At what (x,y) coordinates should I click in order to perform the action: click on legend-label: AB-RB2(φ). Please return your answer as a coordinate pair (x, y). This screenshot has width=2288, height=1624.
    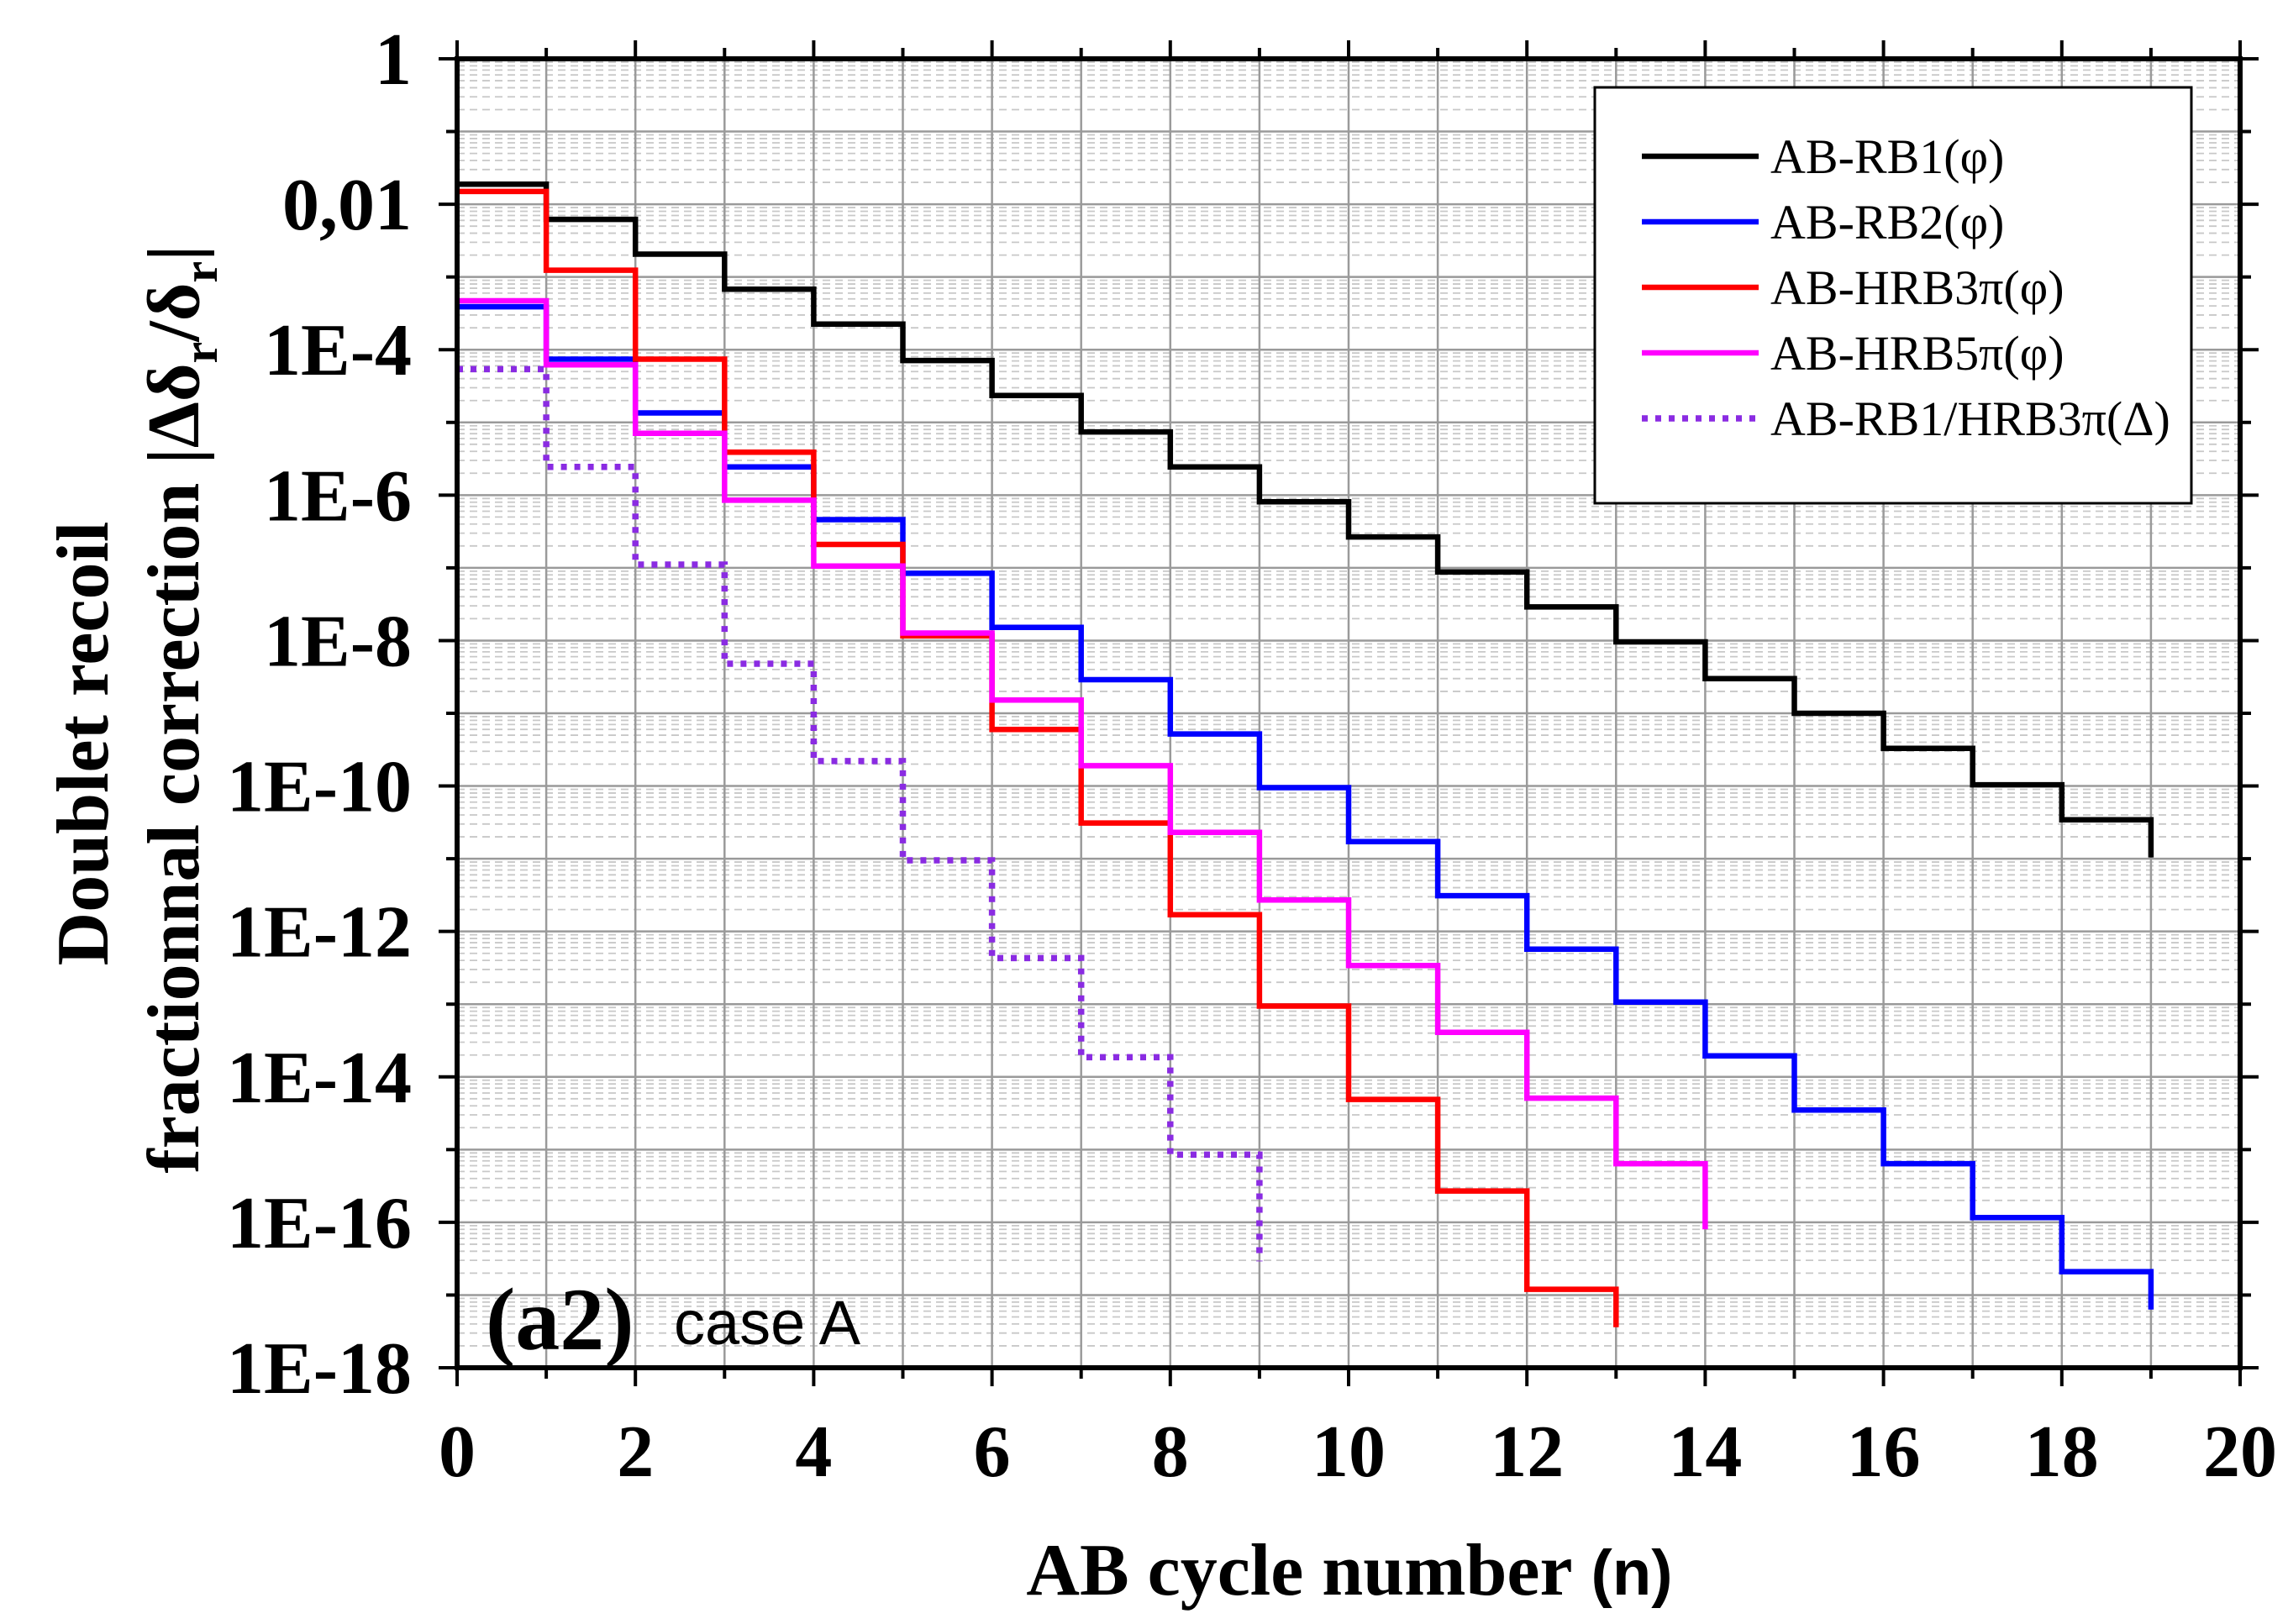
    Looking at the image, I should click on (1887, 222).